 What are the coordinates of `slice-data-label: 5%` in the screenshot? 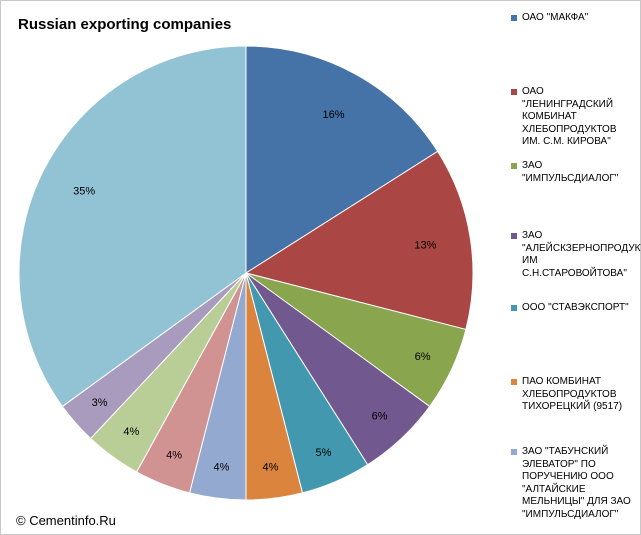 It's located at (324, 453).